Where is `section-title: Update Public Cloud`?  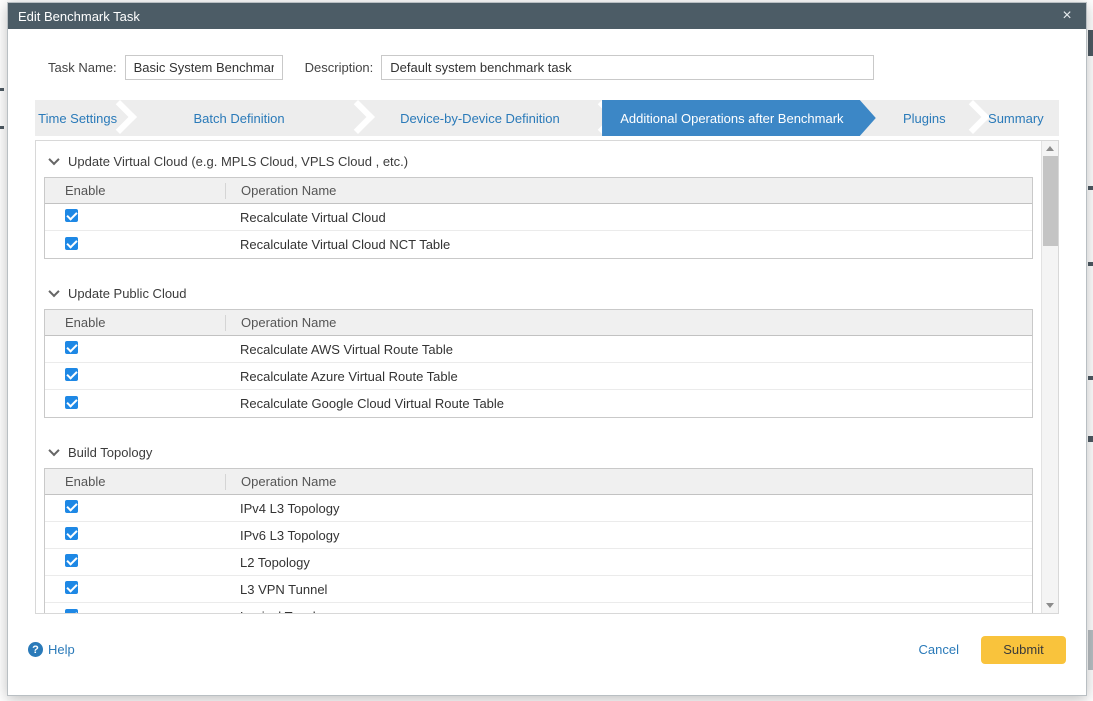
section-title: Update Public Cloud is located at coordinates (127, 293).